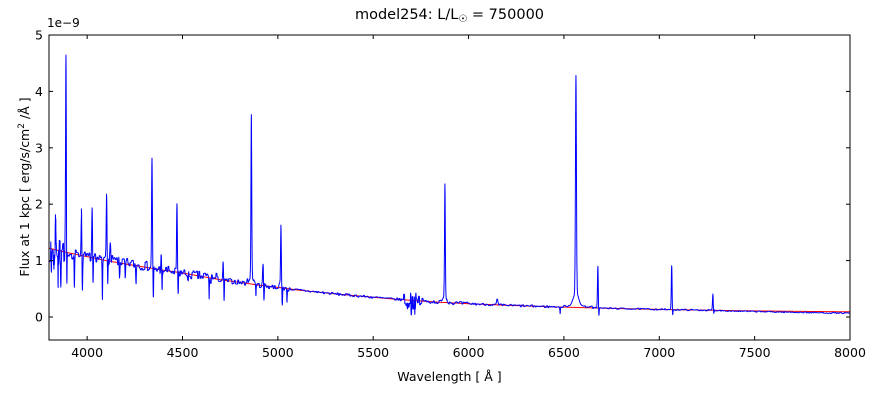 This screenshot has width=880, height=400. Describe the element at coordinates (506, 15) in the screenshot. I see `plot-title-value: = 750000` at that location.